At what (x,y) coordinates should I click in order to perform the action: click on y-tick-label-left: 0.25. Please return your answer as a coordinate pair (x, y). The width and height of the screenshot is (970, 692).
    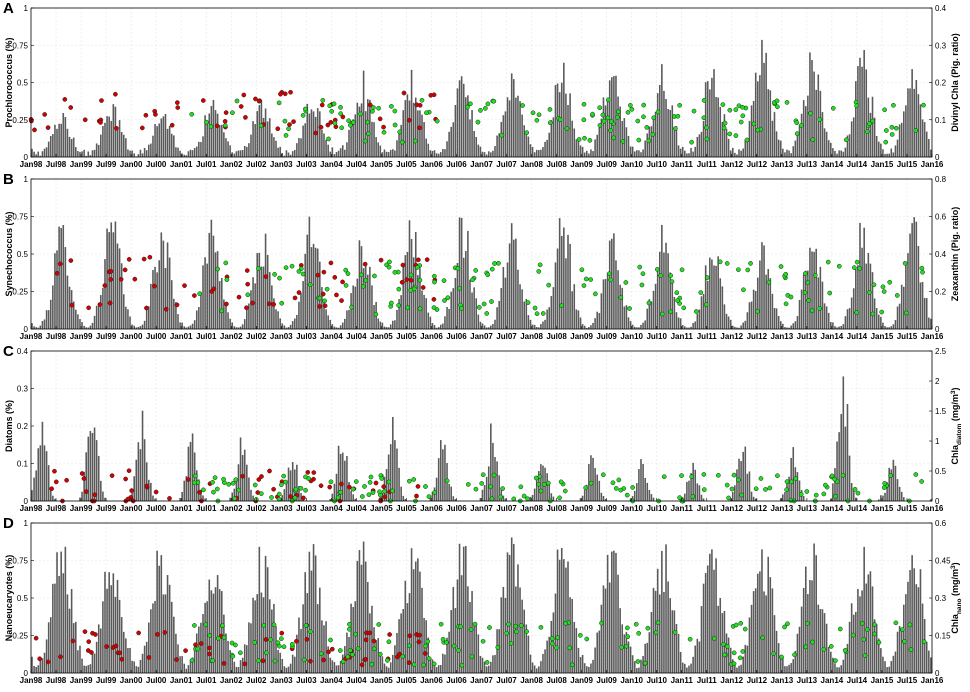
    Looking at the image, I should click on (20, 292).